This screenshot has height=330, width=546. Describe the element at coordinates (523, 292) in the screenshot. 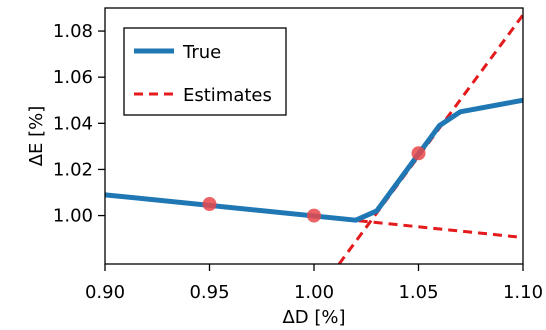

I see `x-tick-label: 1.10` at that location.